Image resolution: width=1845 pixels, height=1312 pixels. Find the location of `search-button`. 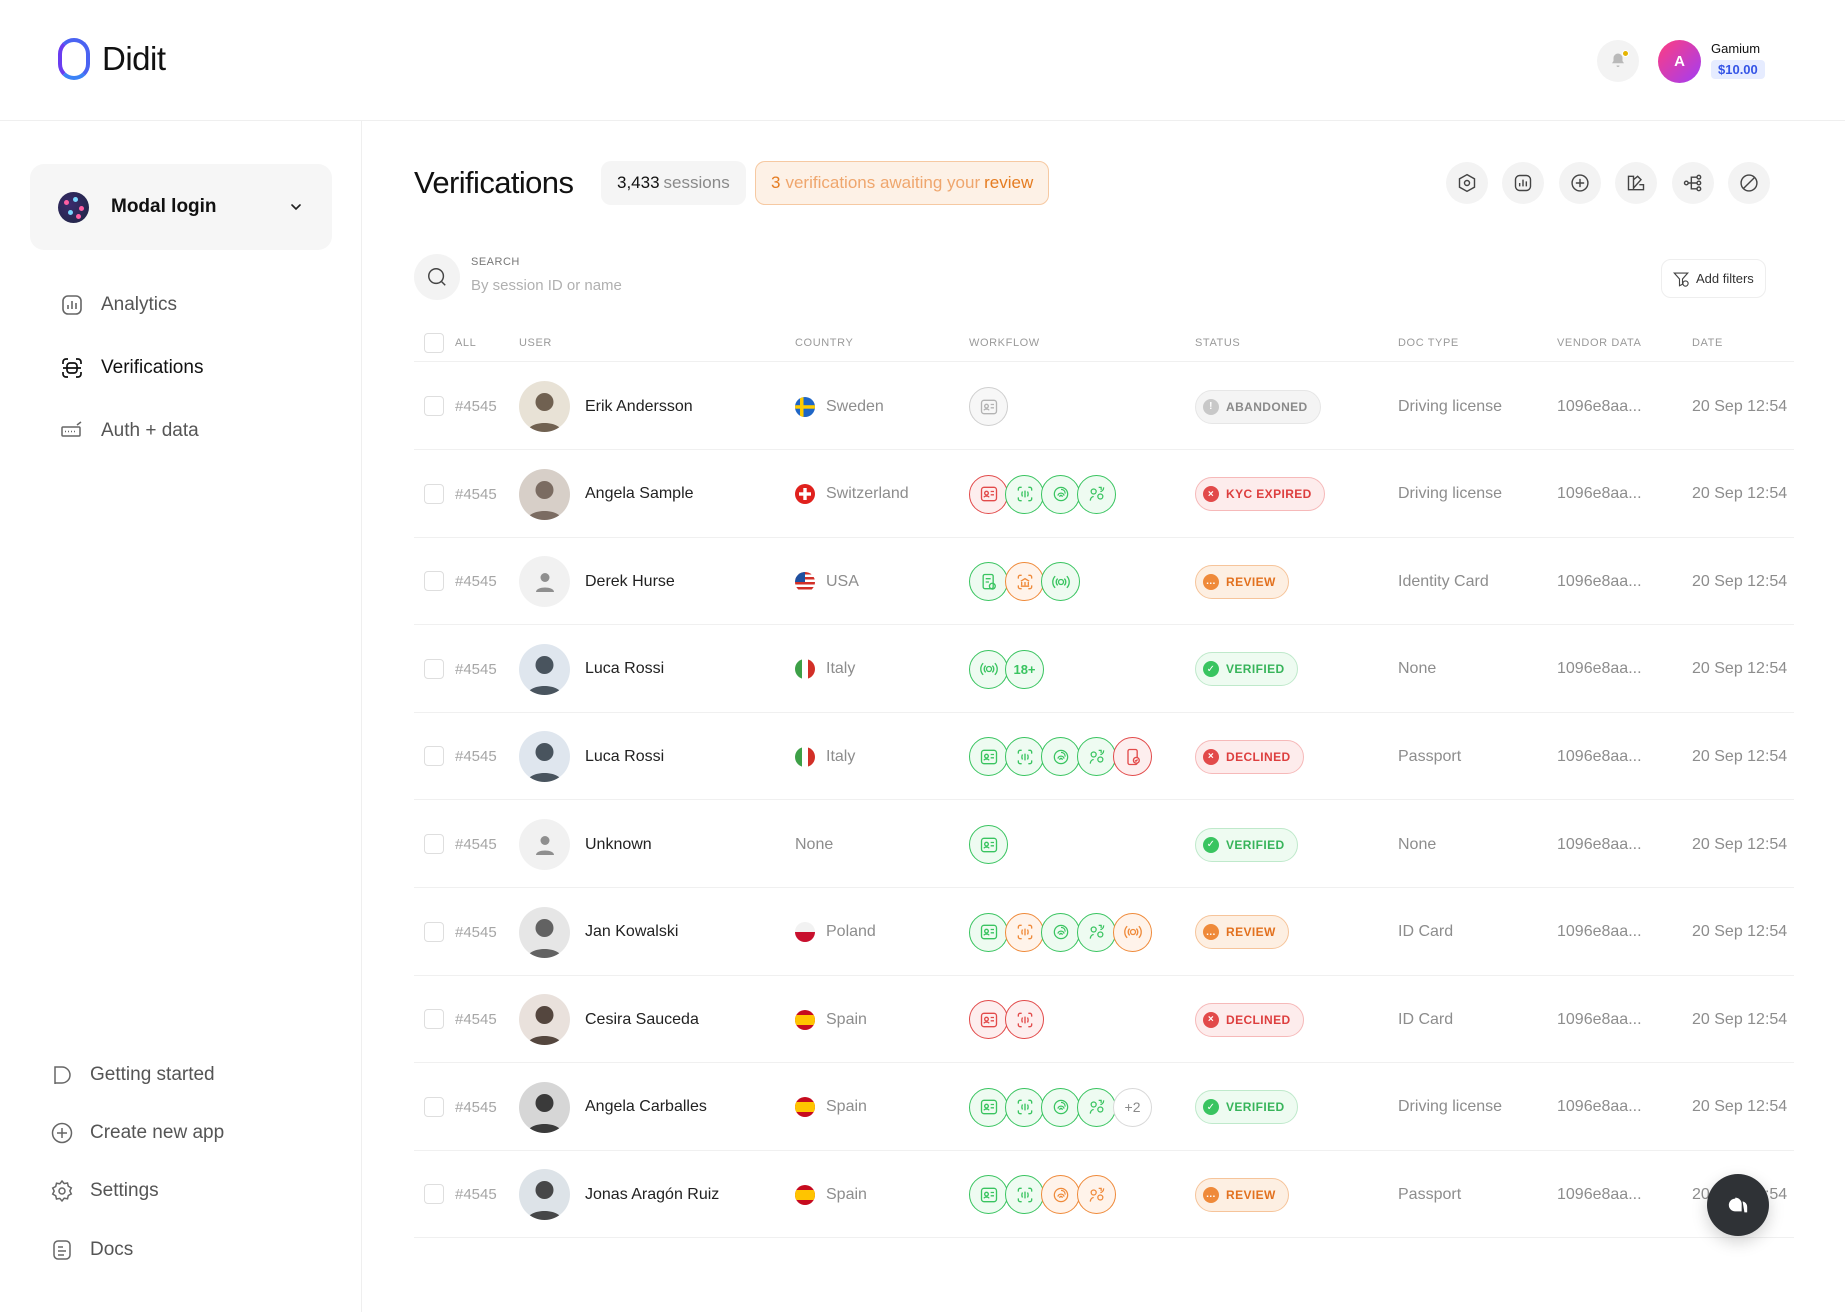

search-button is located at coordinates (437, 277).